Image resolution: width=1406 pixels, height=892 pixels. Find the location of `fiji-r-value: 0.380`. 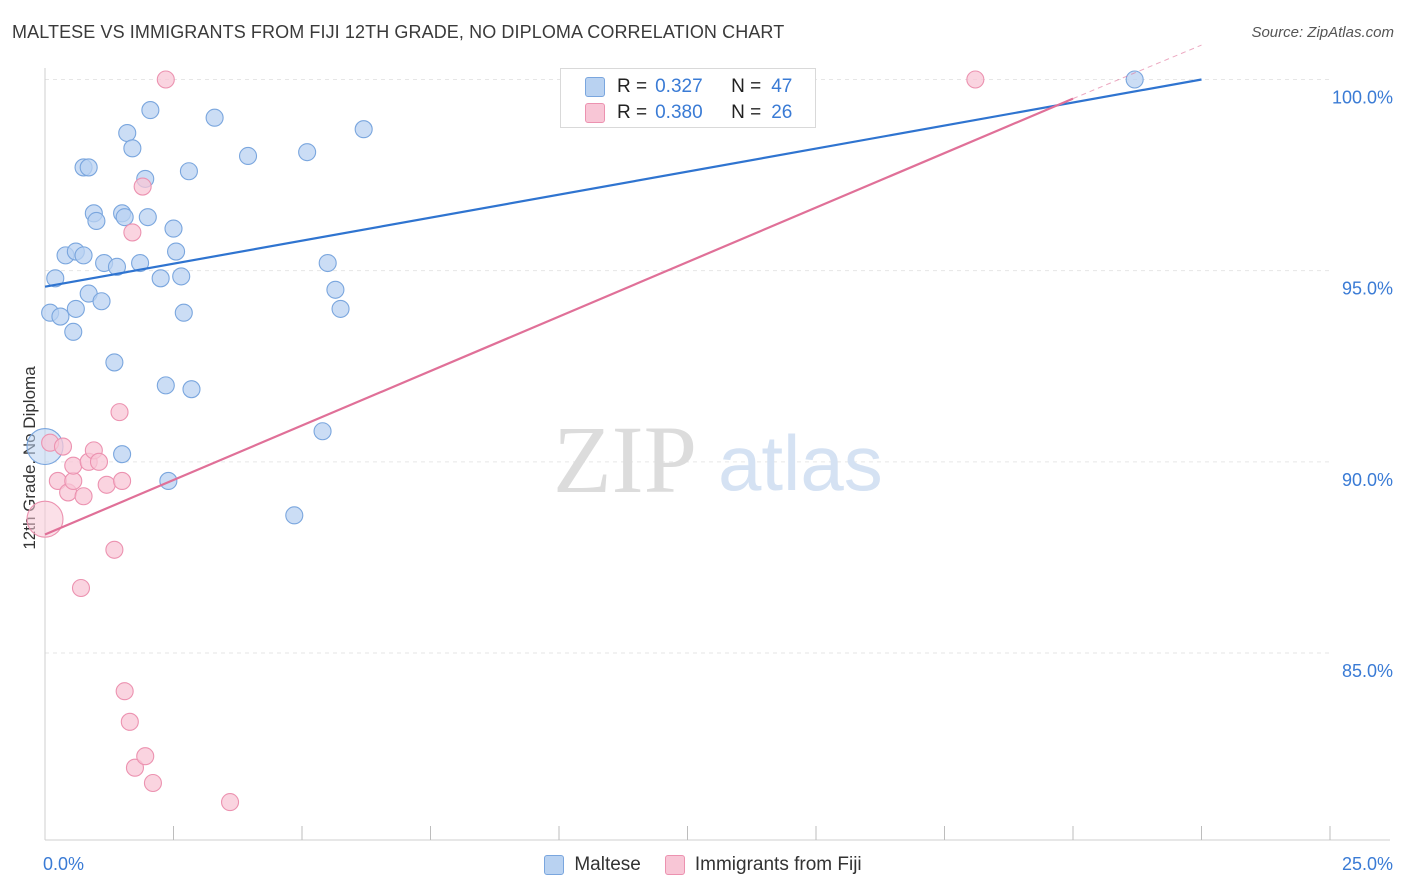

fiji-r-value: 0.380 is located at coordinates (679, 112).